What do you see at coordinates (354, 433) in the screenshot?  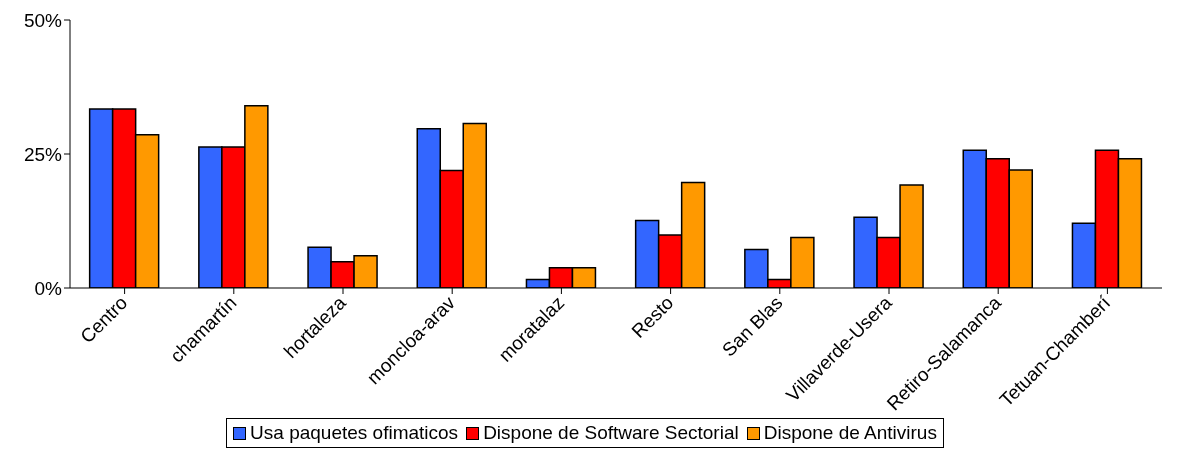 I see `legend-label: Usa paquetes ofimaticos` at bounding box center [354, 433].